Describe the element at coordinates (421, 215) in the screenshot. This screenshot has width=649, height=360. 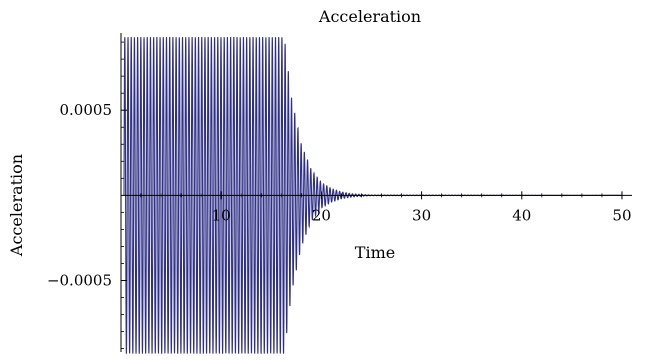
I see `x-tick-label: 30` at that location.